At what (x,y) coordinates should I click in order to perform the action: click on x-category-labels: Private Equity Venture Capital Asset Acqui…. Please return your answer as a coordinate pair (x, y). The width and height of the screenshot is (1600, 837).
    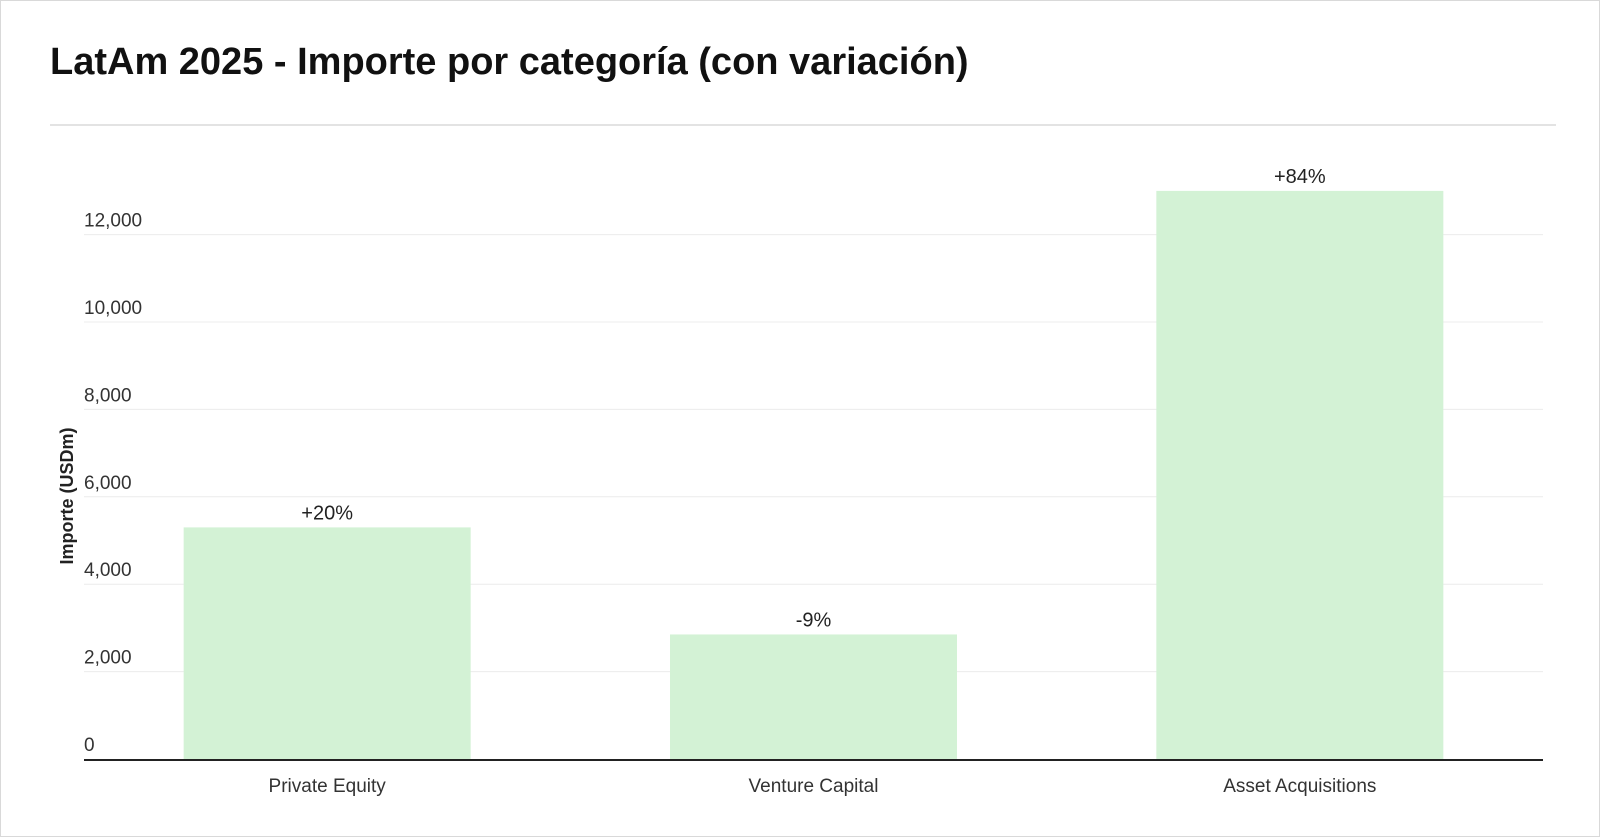
    Looking at the image, I should click on (823, 786).